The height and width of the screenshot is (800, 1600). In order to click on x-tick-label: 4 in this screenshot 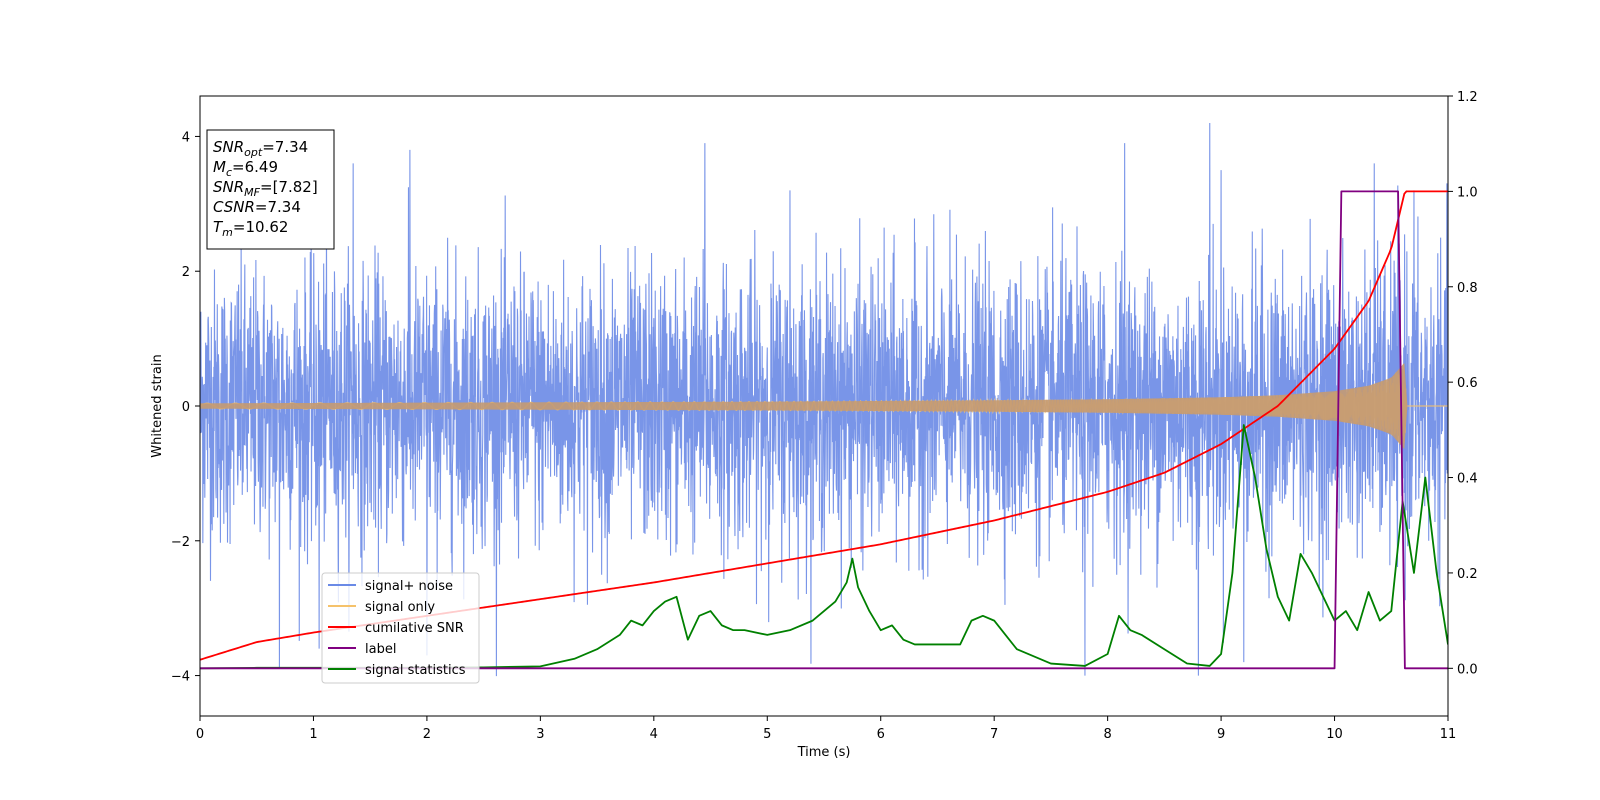, I will do `click(654, 734)`.